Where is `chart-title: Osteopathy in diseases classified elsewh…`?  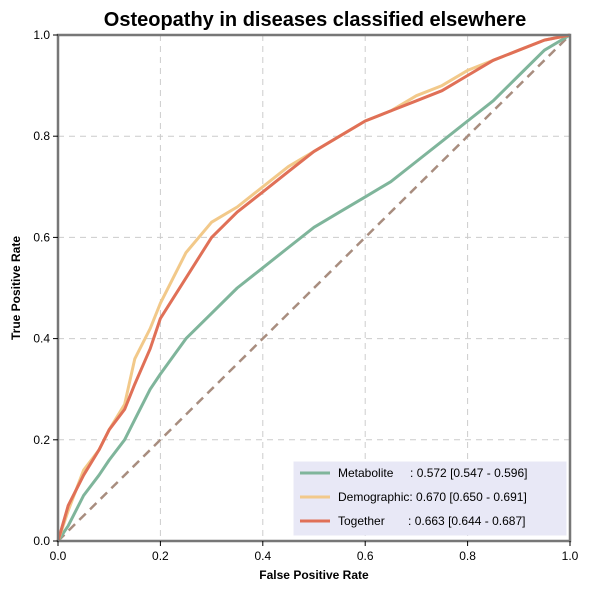
chart-title: Osteopathy in diseases classified elsewh… is located at coordinates (315, 20).